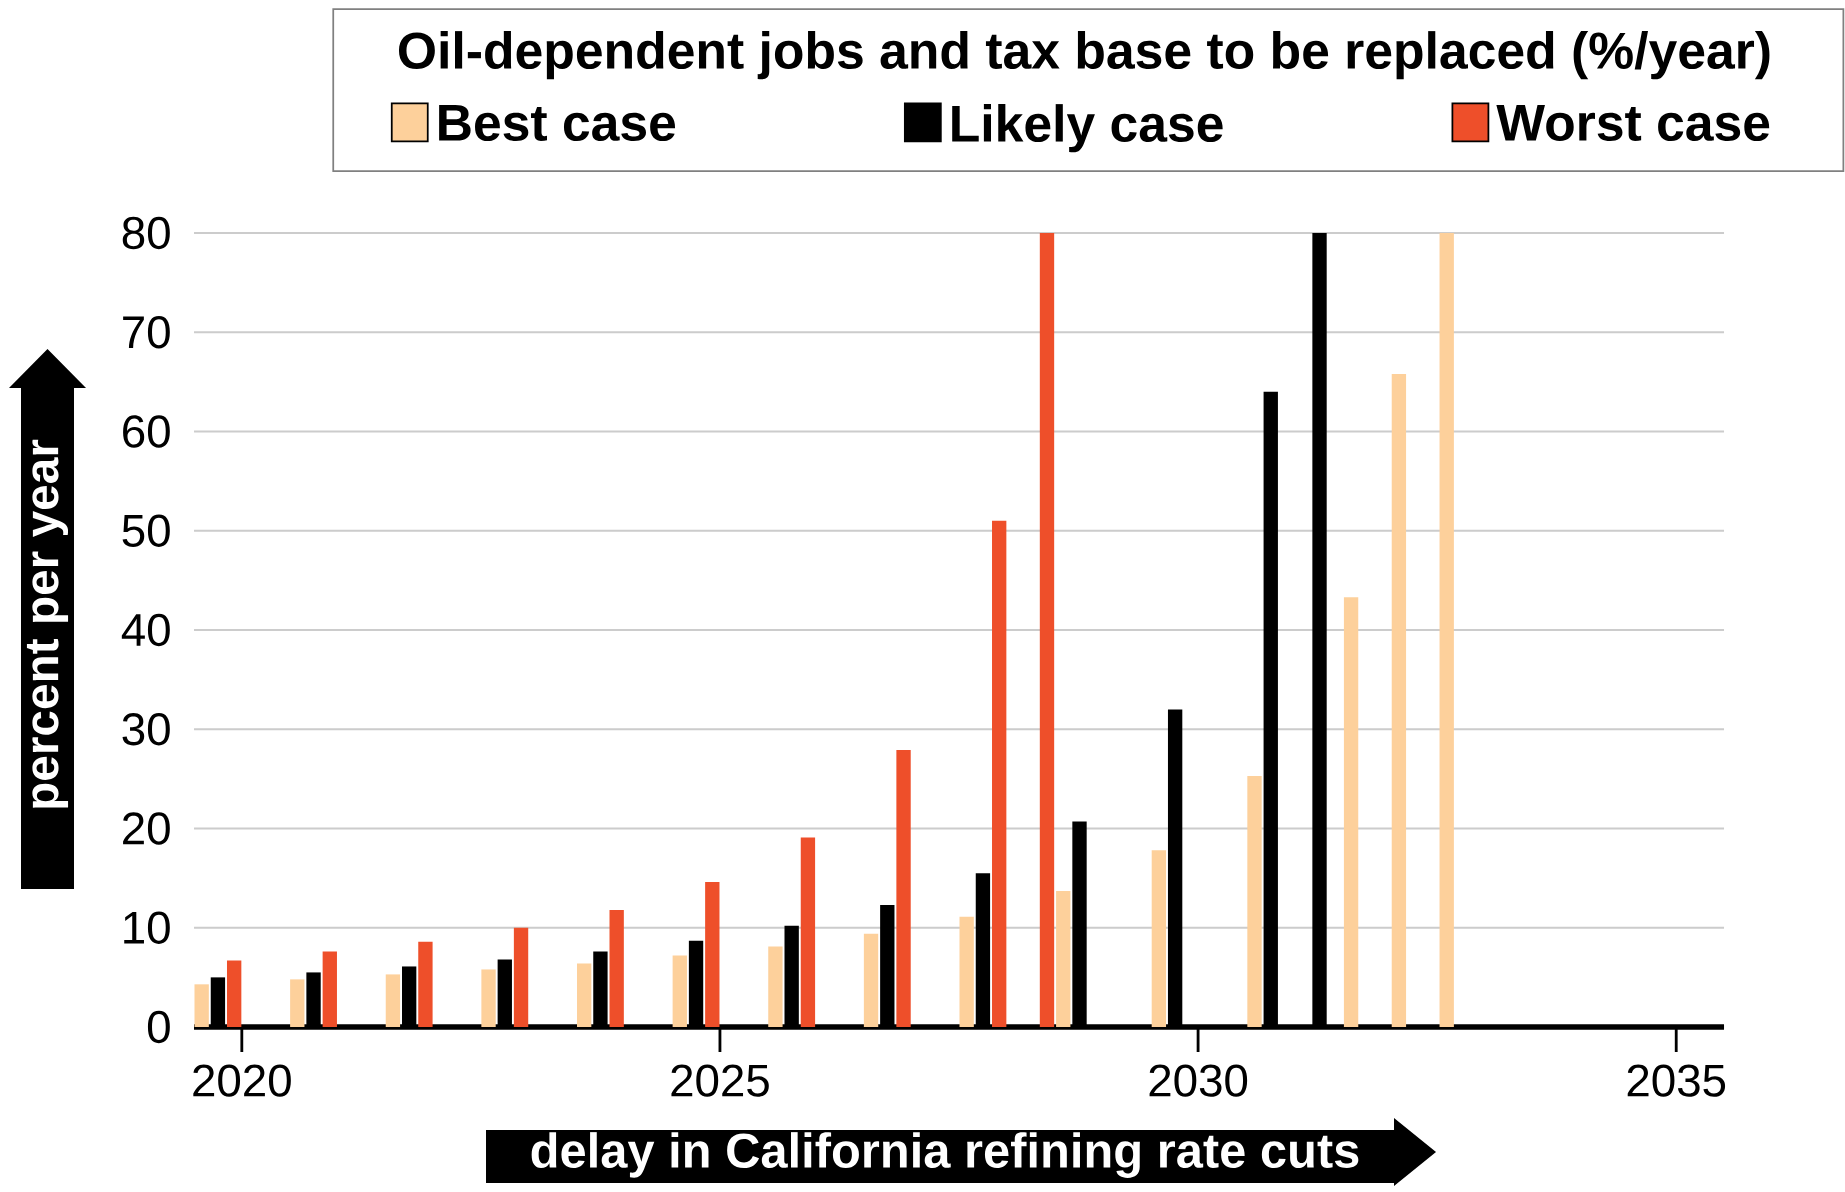  What do you see at coordinates (146, 332) in the screenshot?
I see `y-tick-label: 70` at bounding box center [146, 332].